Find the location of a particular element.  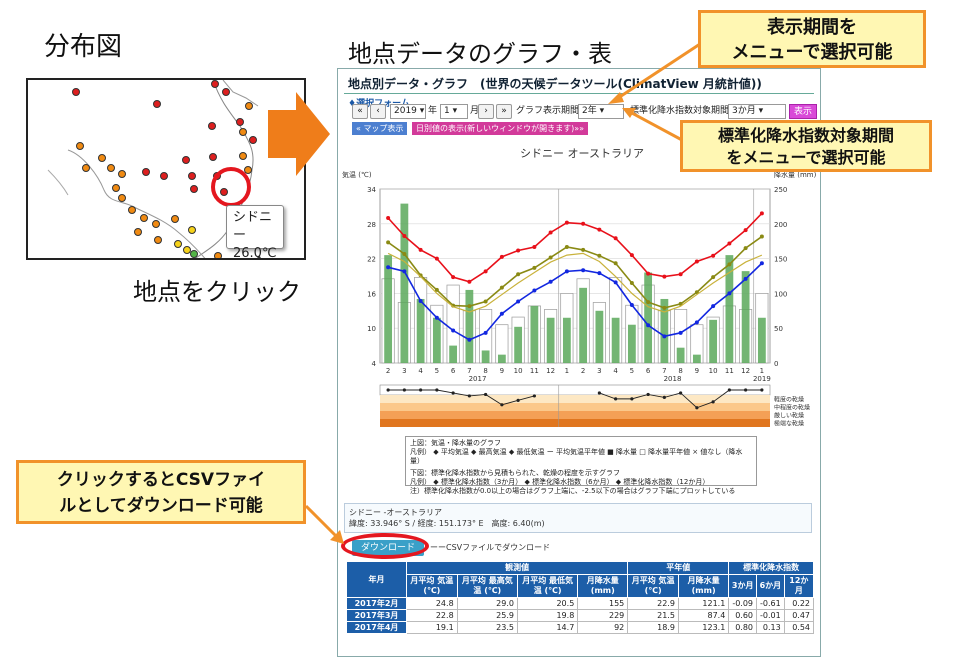

observed-header: 観測値 is located at coordinates (517, 568).